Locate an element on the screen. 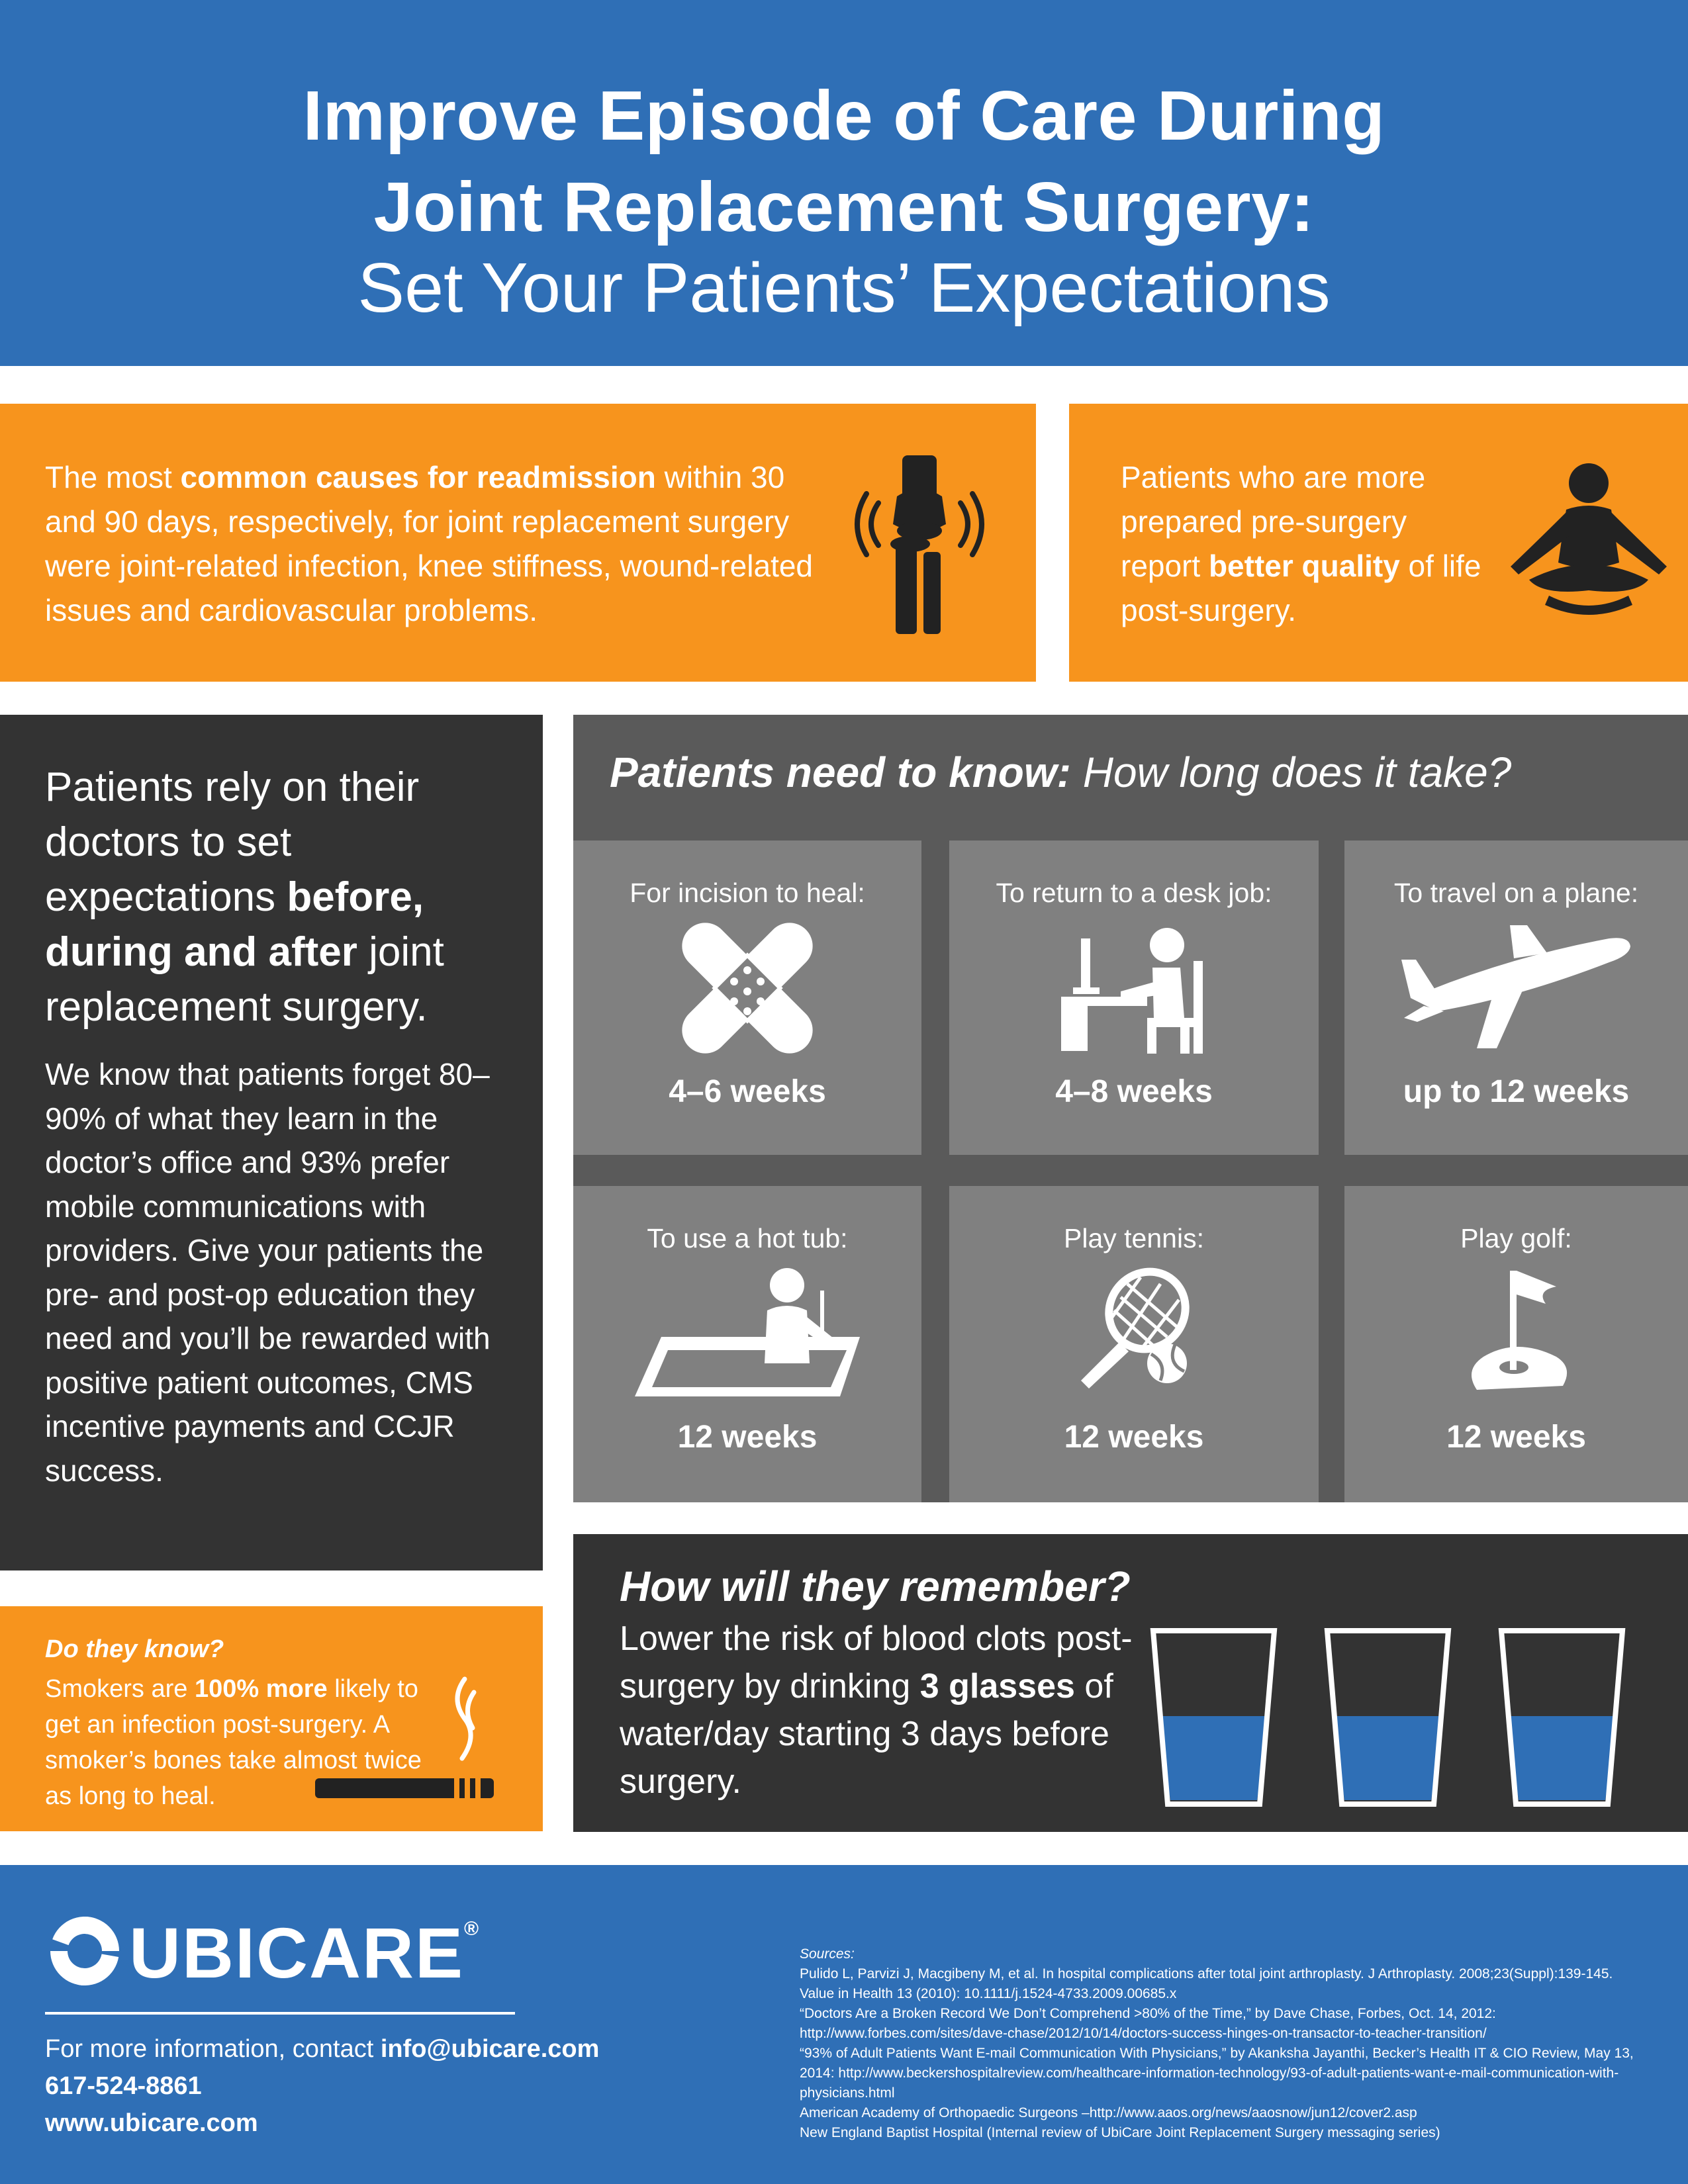 The height and width of the screenshot is (2184, 1688). tile-label: To travel on a plane: is located at coordinates (1516, 893).